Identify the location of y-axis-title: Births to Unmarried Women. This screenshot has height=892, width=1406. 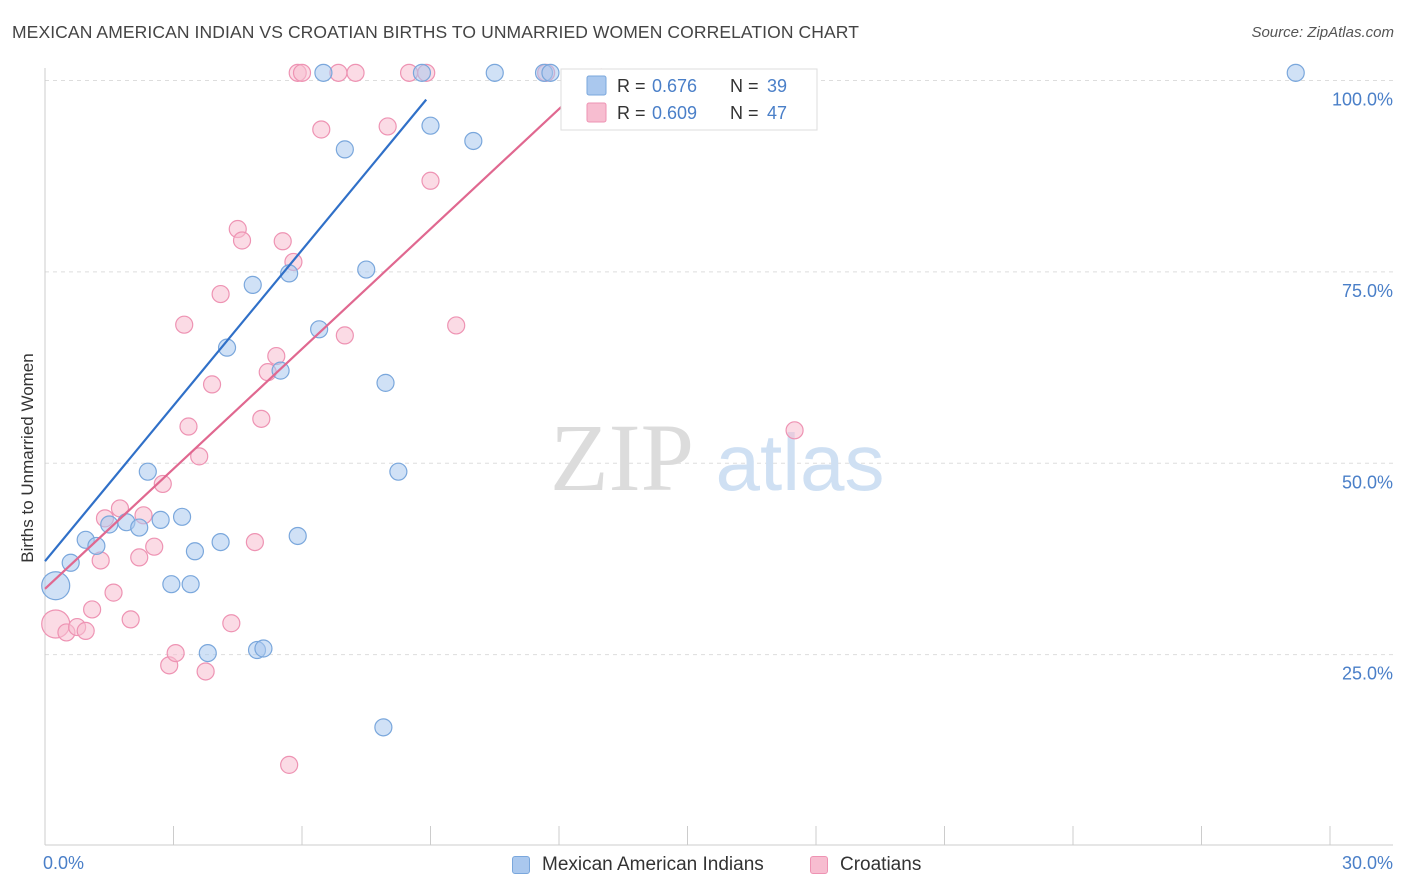
(27, 457).